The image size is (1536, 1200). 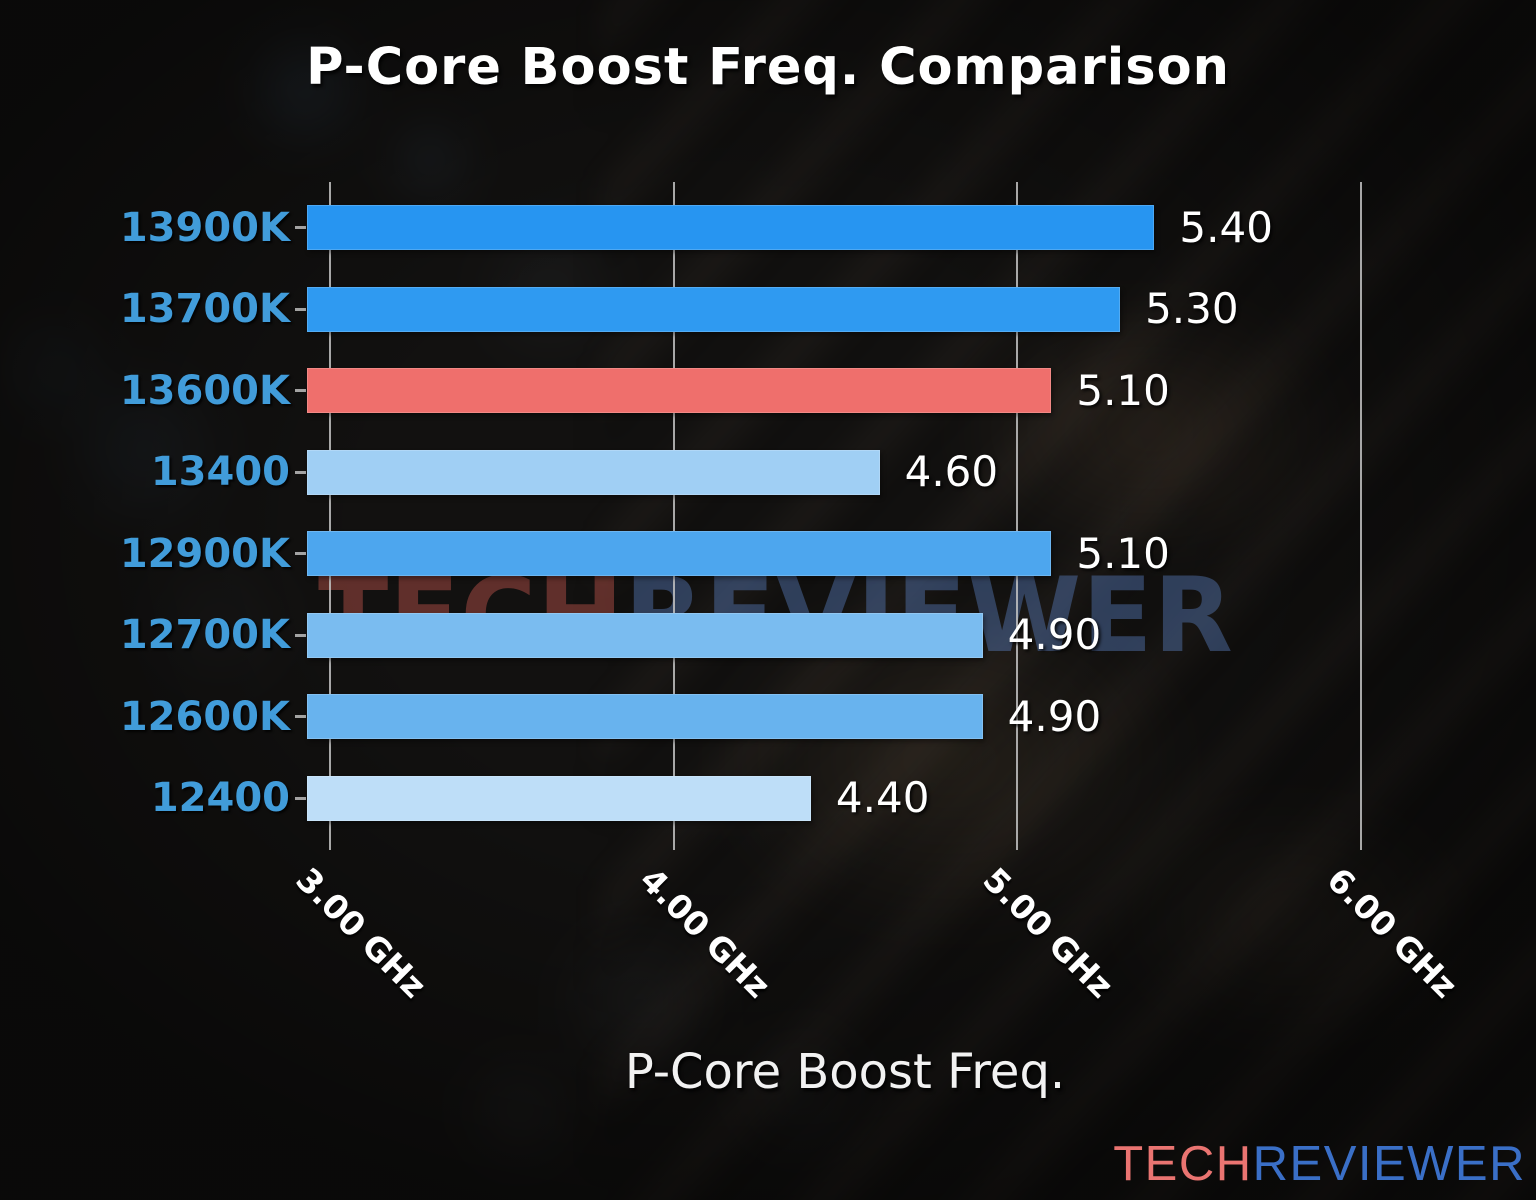 I want to click on category-label-13700K: 13700K, so click(x=204, y=309).